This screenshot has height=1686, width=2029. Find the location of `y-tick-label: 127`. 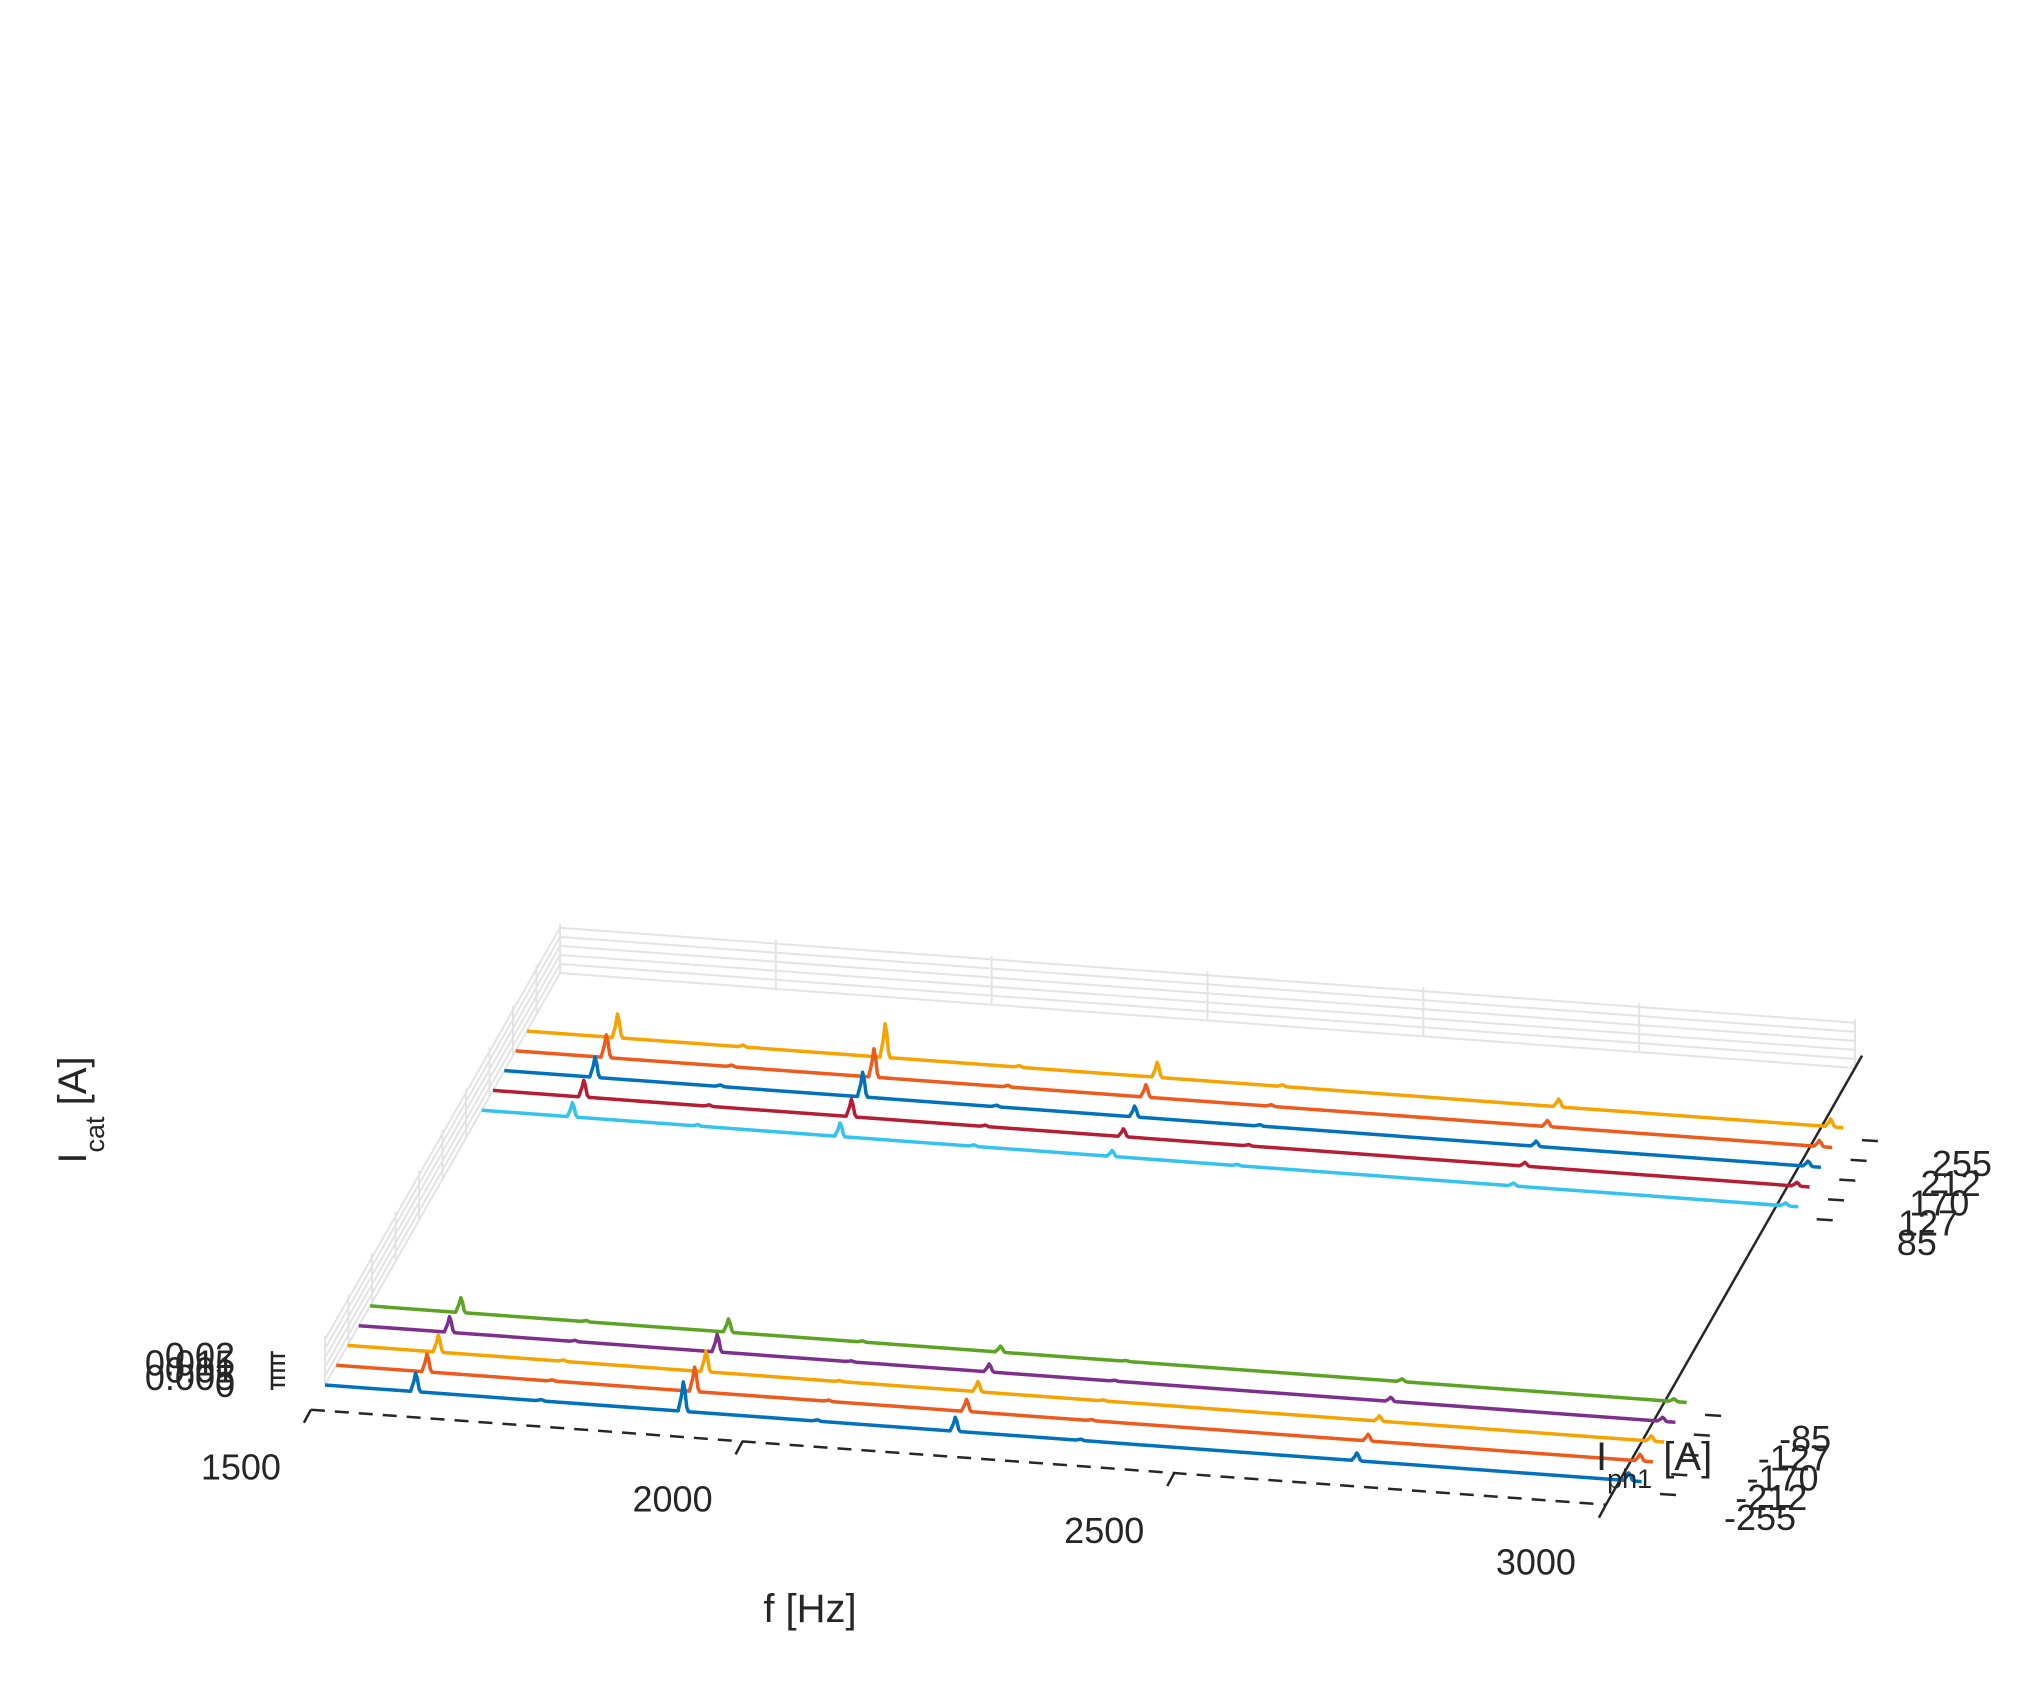

y-tick-label: 127 is located at coordinates (1928, 1222).